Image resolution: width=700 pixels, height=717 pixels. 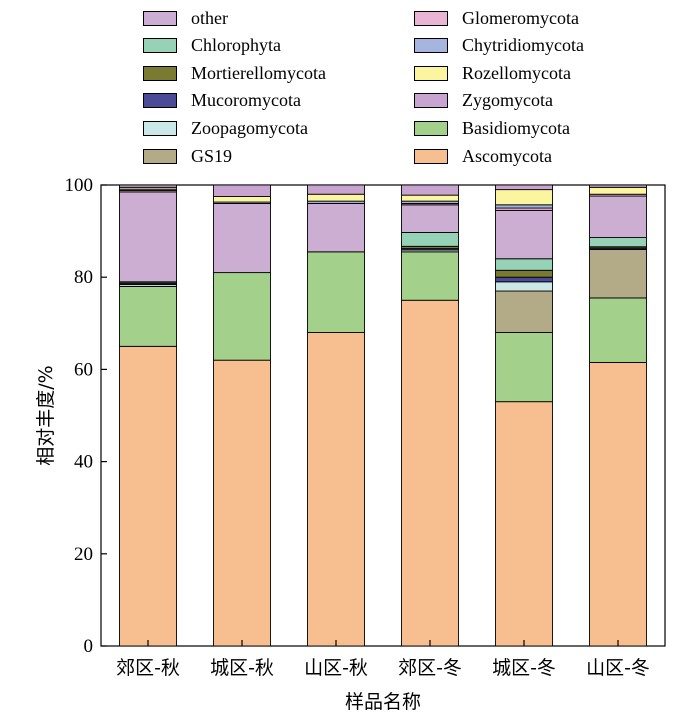 What do you see at coordinates (336, 668) in the screenshot?
I see `x-tick-label: 山区-秋` at bounding box center [336, 668].